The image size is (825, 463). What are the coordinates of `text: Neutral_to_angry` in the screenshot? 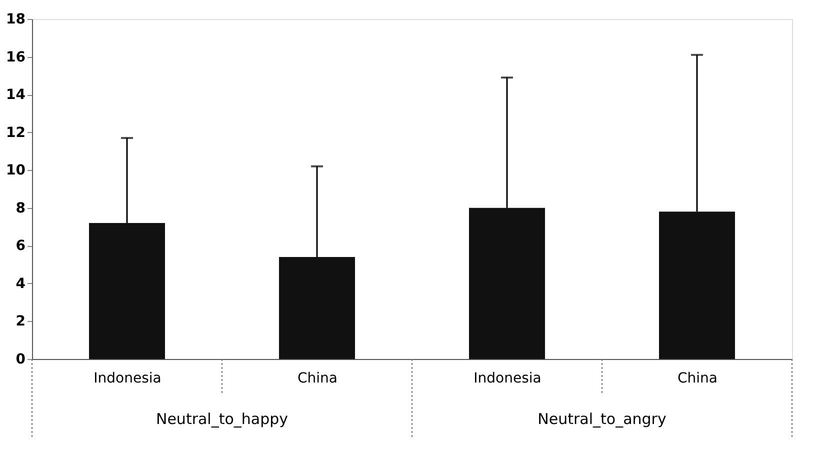 It's located at (602, 419).